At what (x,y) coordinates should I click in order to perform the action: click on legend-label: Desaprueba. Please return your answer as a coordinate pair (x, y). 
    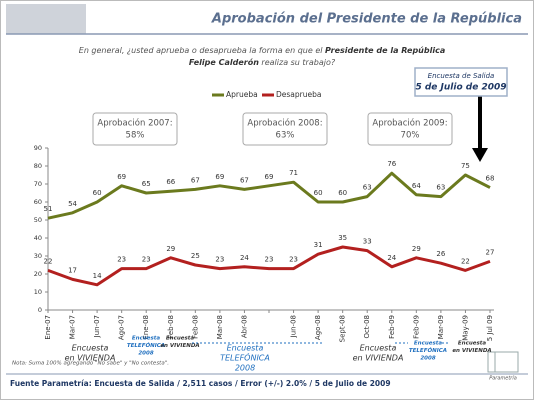
    Looking at the image, I should click on (298, 94).